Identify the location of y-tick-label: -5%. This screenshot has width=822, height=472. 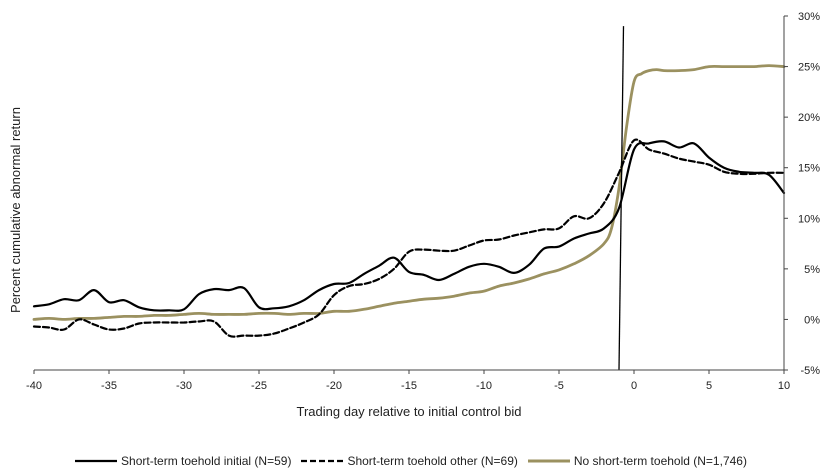
(810, 371).